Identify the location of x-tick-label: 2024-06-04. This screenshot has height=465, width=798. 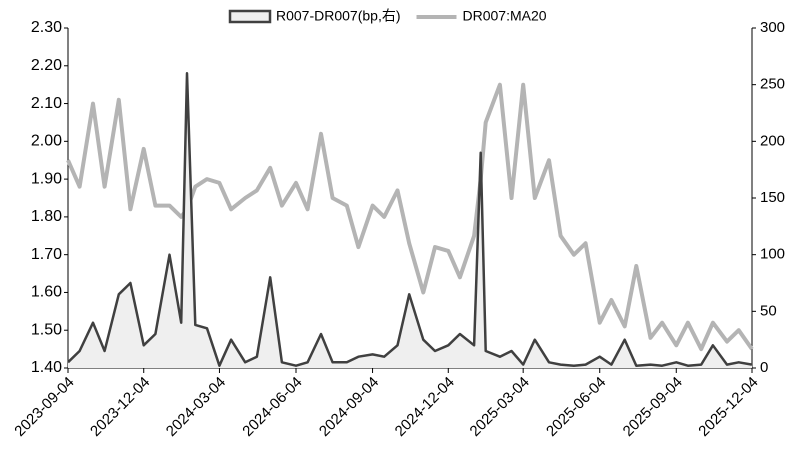
(272, 407).